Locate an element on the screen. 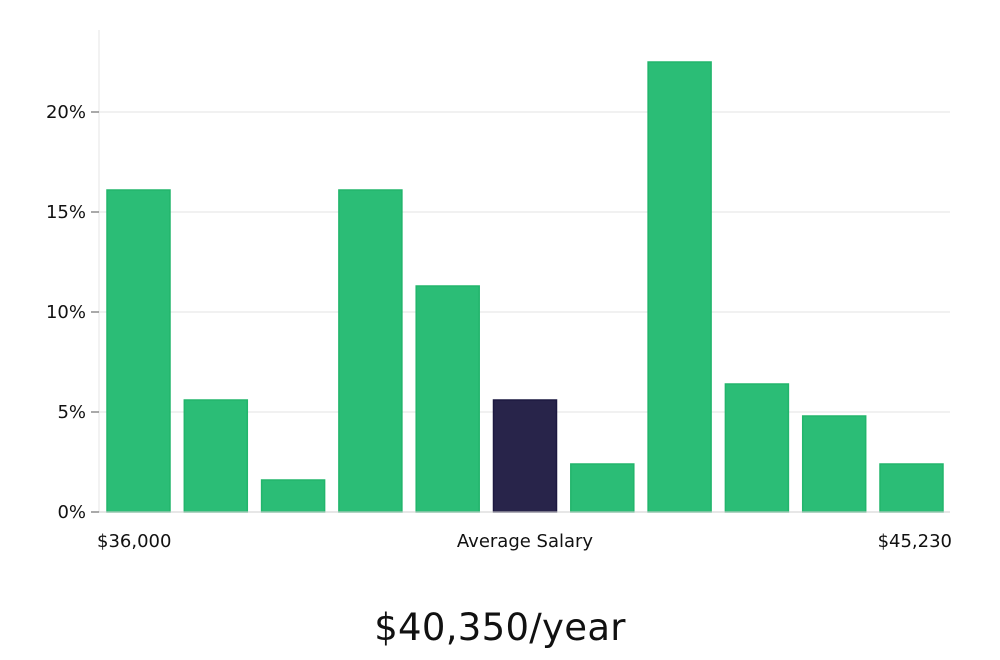 The height and width of the screenshot is (660, 1000). average-salary-headline: $40,350/year is located at coordinates (500, 627).